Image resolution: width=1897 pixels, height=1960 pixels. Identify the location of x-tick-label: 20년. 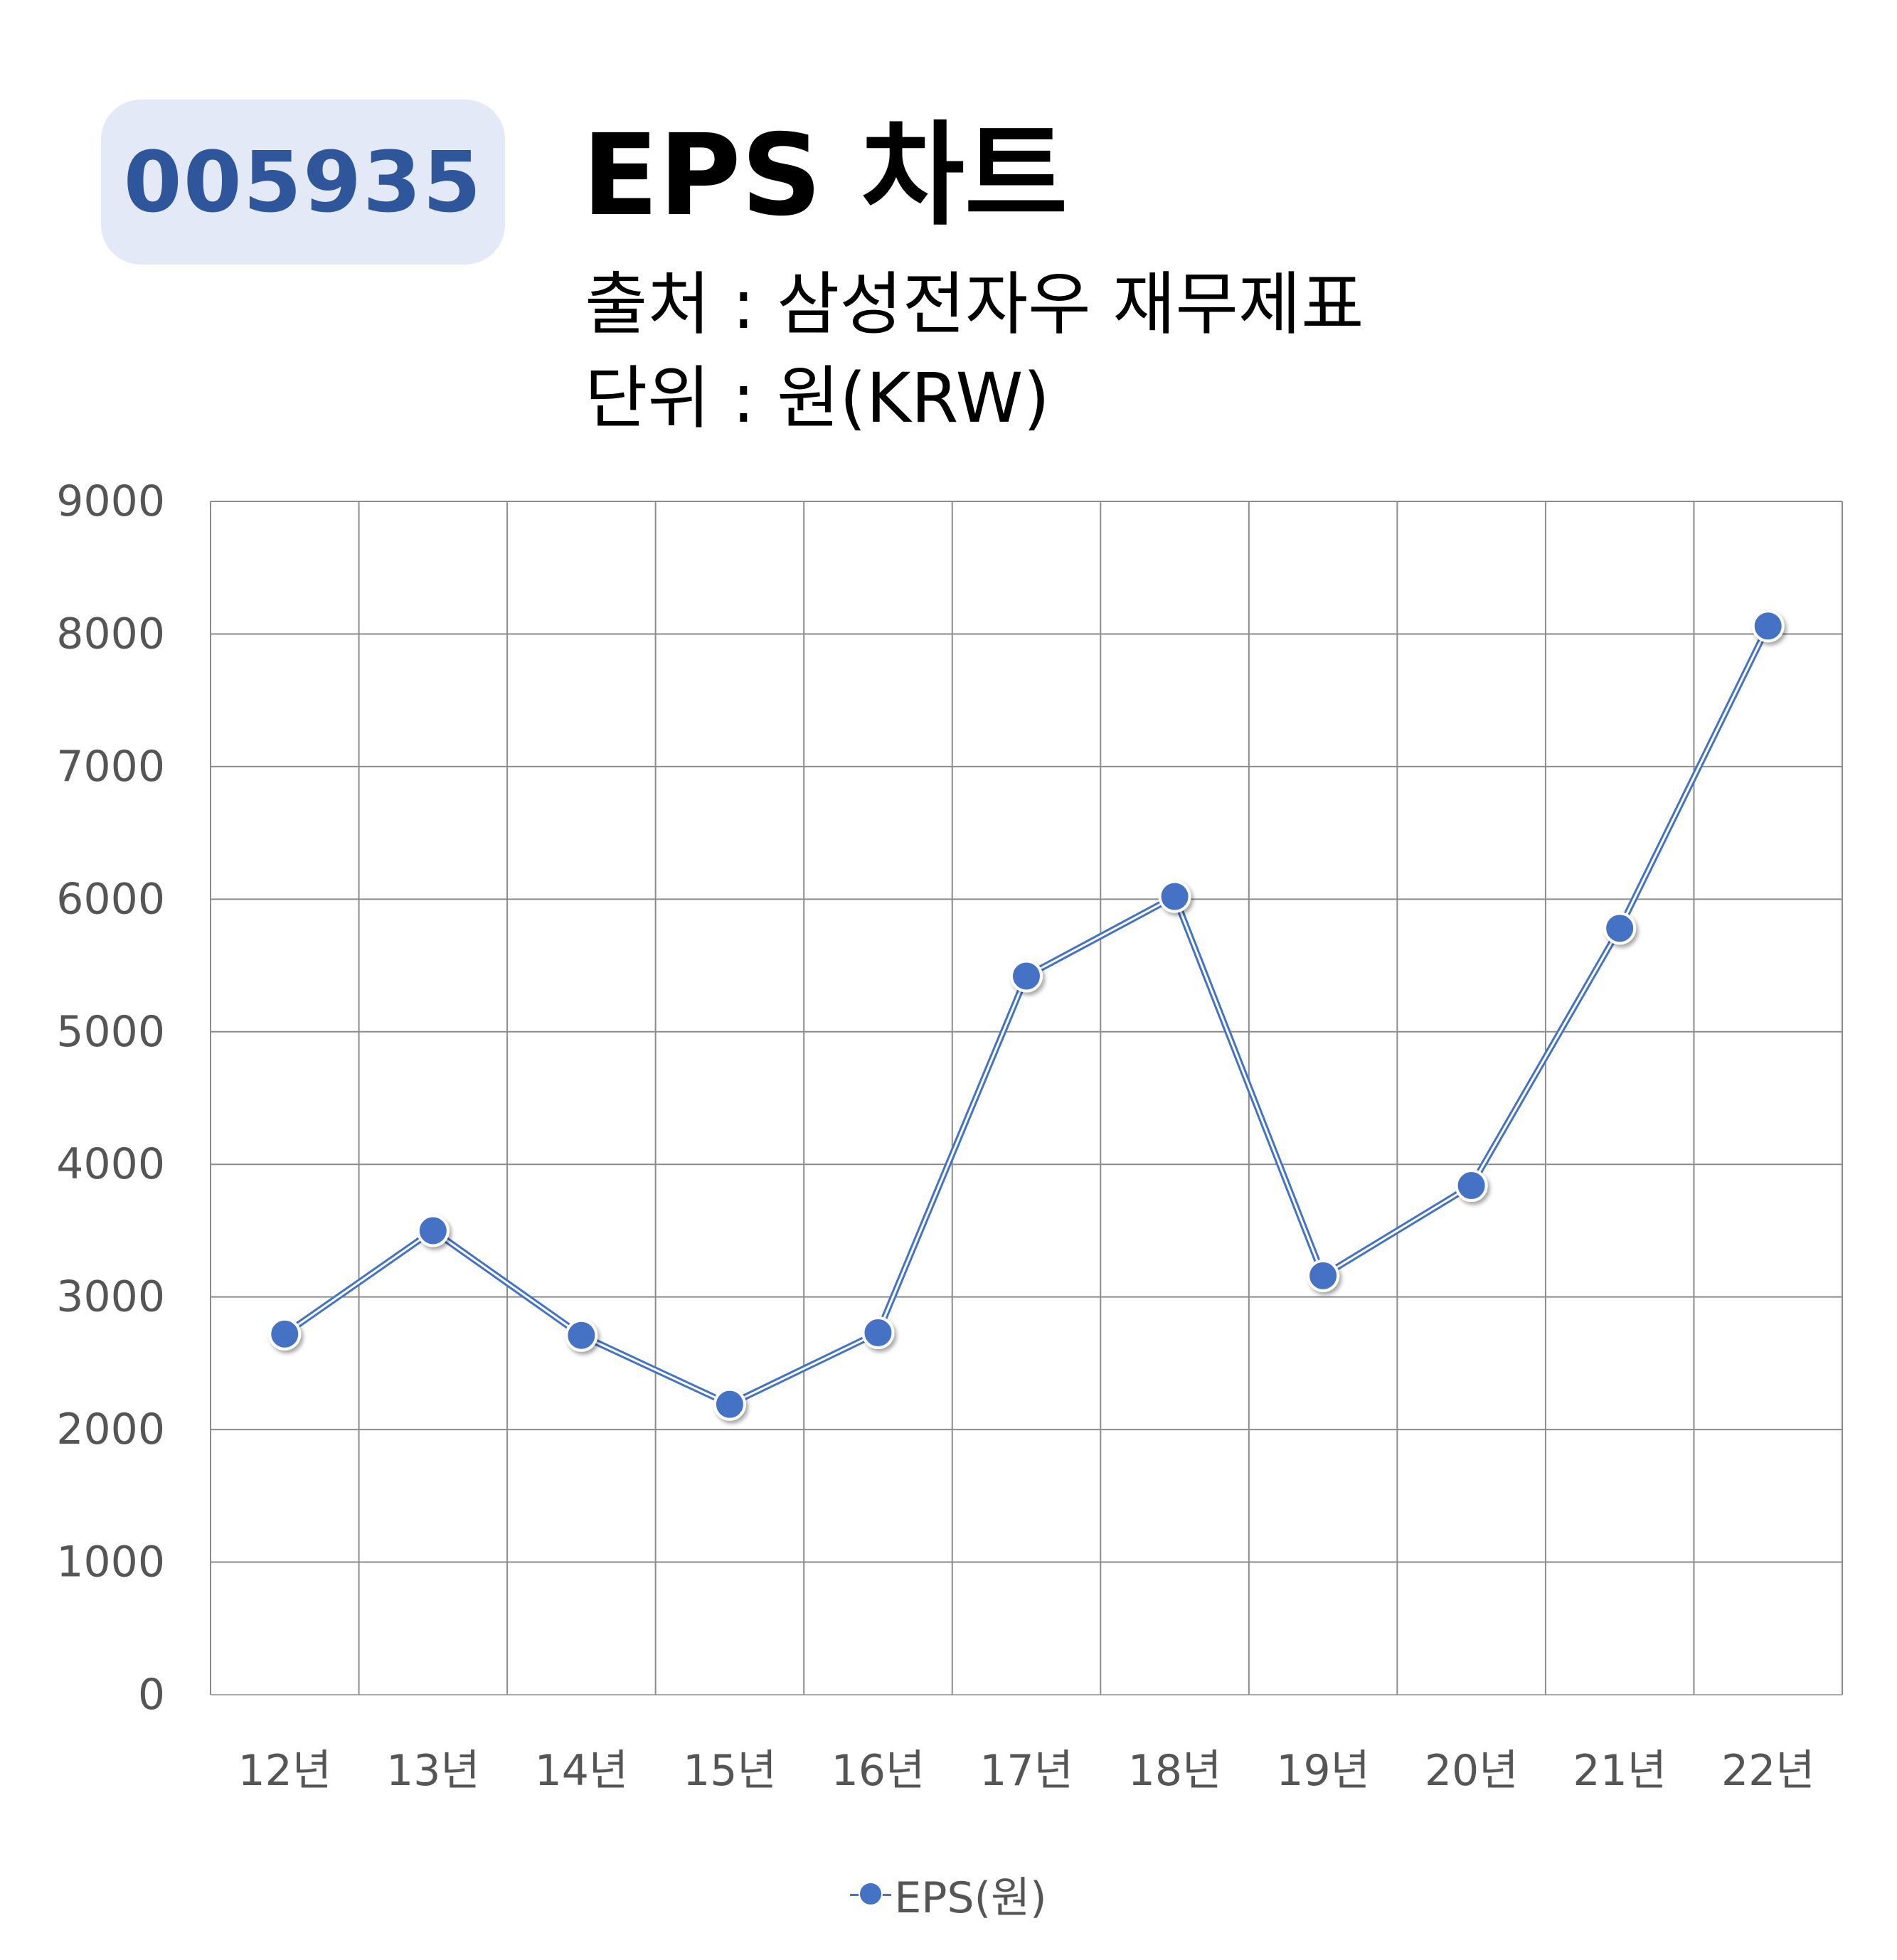
(1472, 1771).